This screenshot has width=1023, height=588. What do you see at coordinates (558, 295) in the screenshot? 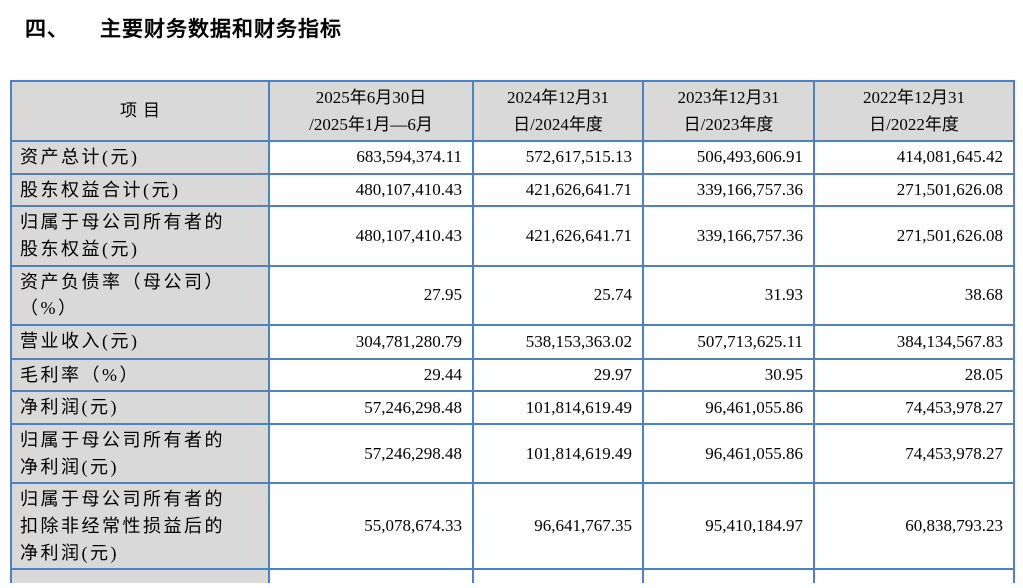
I see `cell-value: 25.74` at bounding box center [558, 295].